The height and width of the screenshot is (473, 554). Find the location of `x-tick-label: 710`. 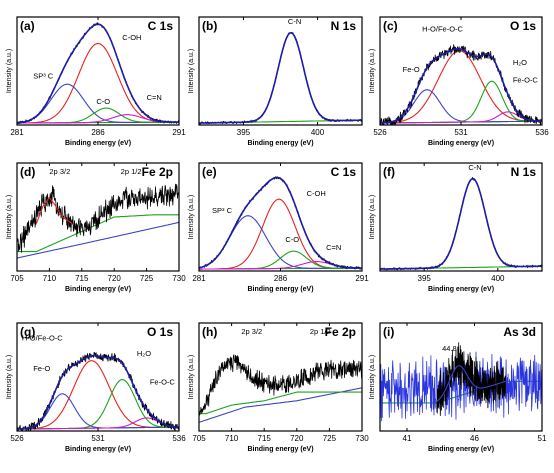

x-tick-label: 710 is located at coordinates (50, 278).